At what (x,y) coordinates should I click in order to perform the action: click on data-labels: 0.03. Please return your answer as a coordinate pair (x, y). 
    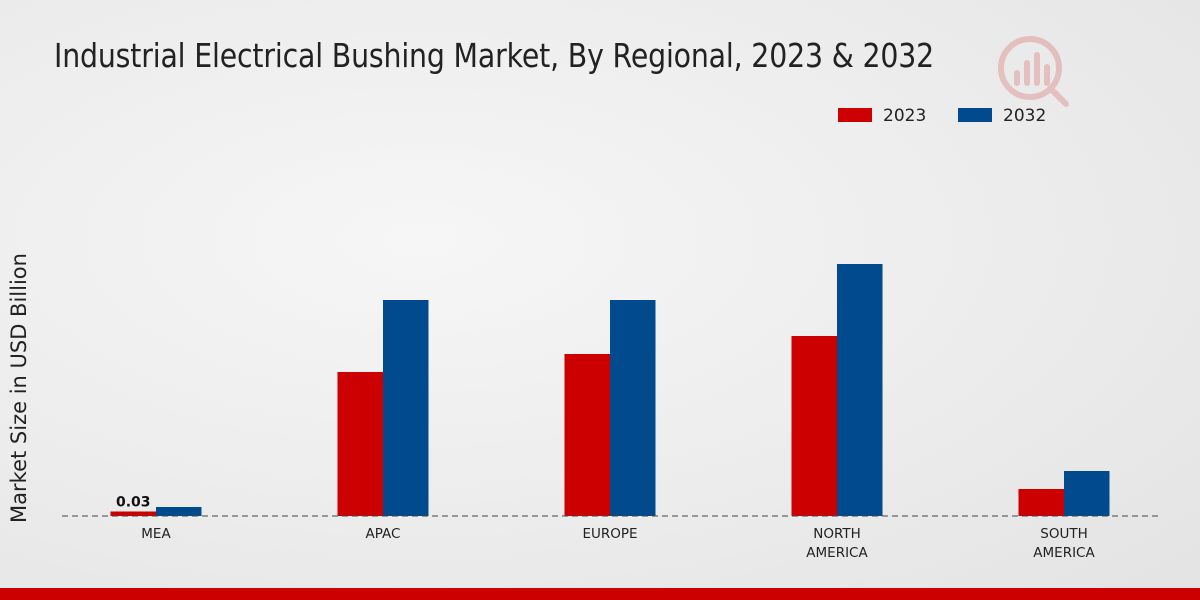
    Looking at the image, I should click on (133, 503).